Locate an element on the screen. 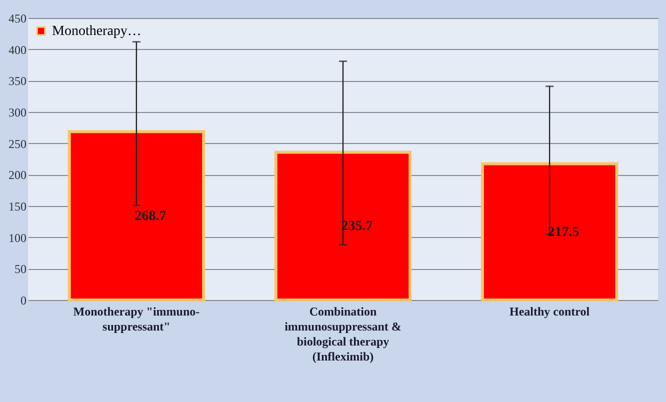  y-tick-label: 300 is located at coordinates (17, 113).